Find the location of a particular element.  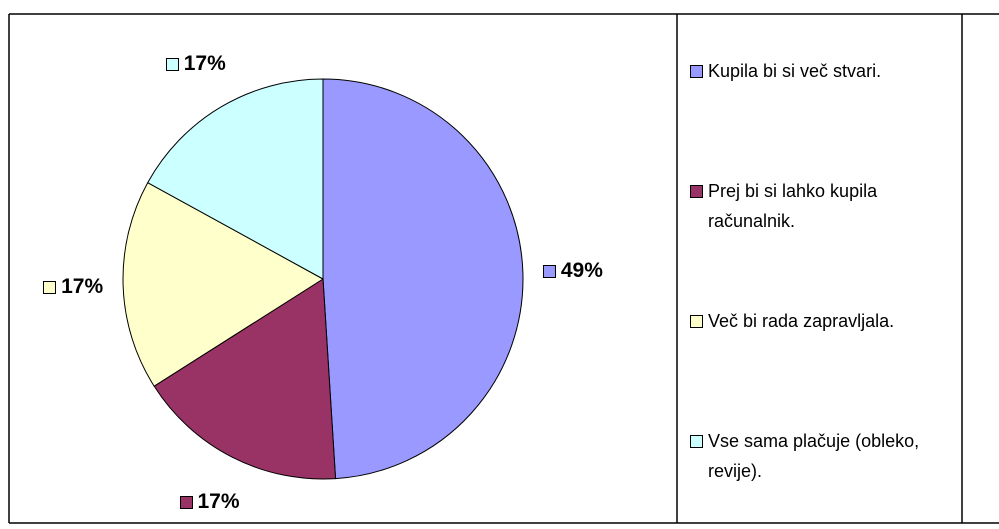

legend-item: Prej bi si lahko kupila računalnik. is located at coordinates (825, 206).